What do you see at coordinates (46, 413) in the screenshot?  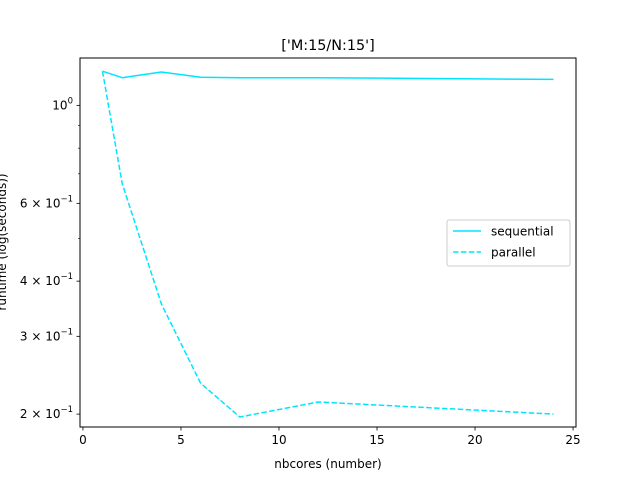 I see `y-tick-label: 2 × 10⁻¹` at bounding box center [46, 413].